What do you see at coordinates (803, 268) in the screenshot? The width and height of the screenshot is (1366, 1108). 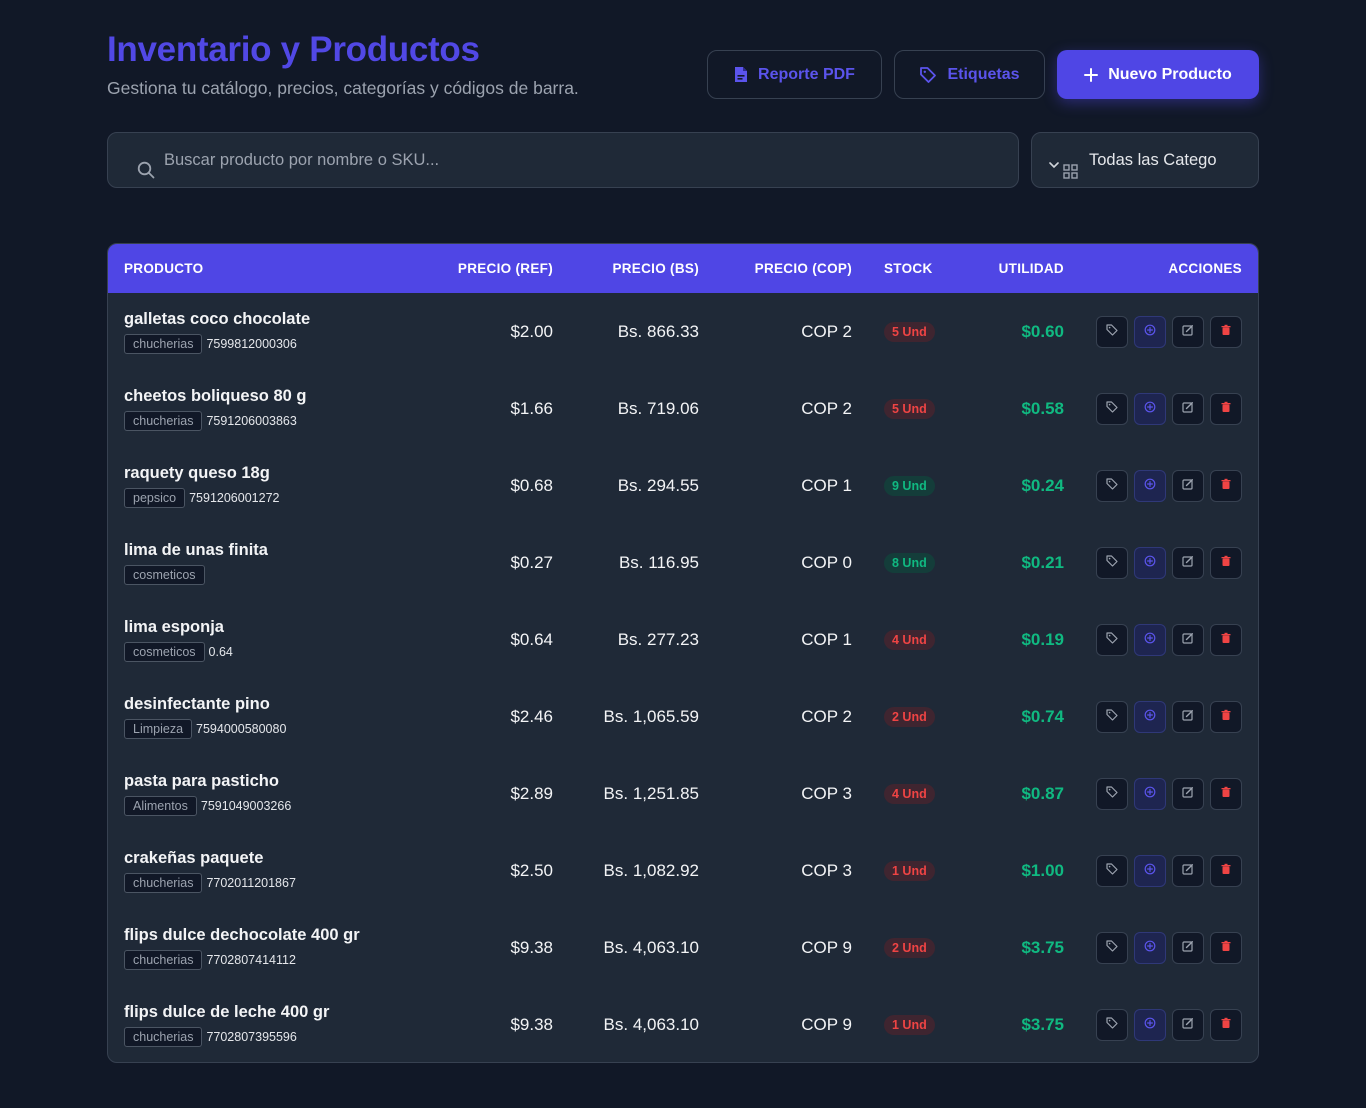 I see `column-price-cop: PRECIO (COP)` at bounding box center [803, 268].